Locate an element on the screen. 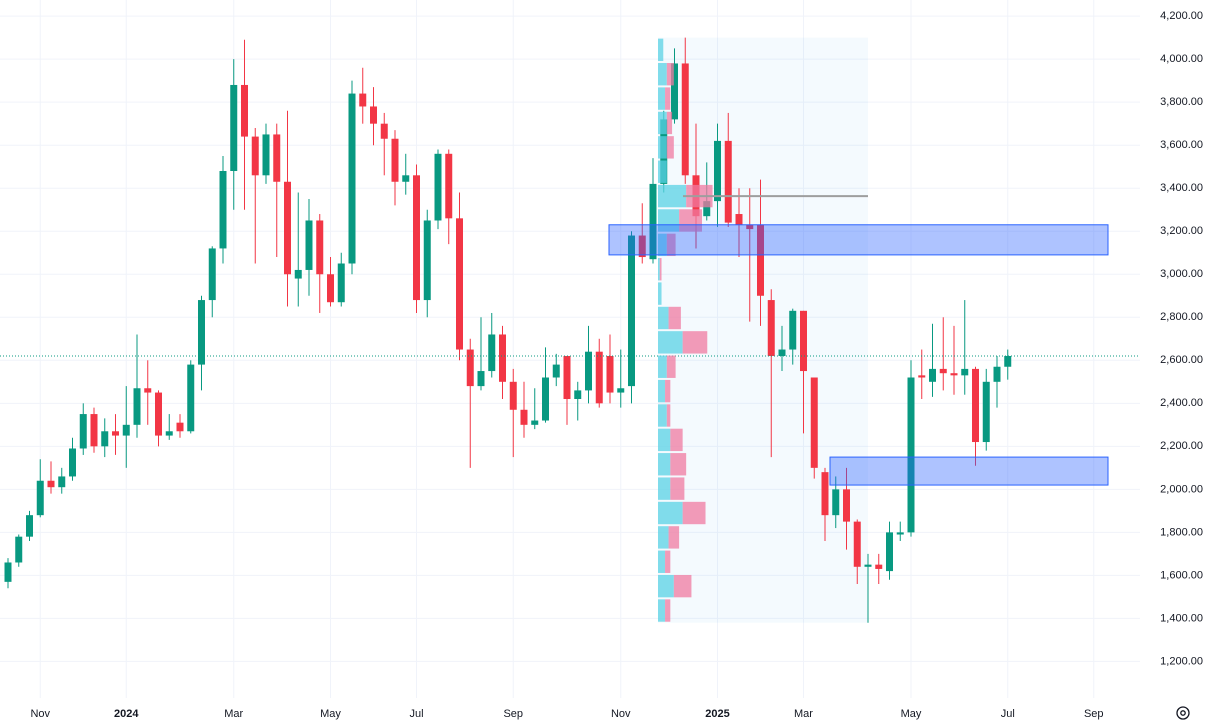 Image resolution: width=1215 pixels, height=726 pixels. y-tick-label: 1,400.00 is located at coordinates (1181, 618).